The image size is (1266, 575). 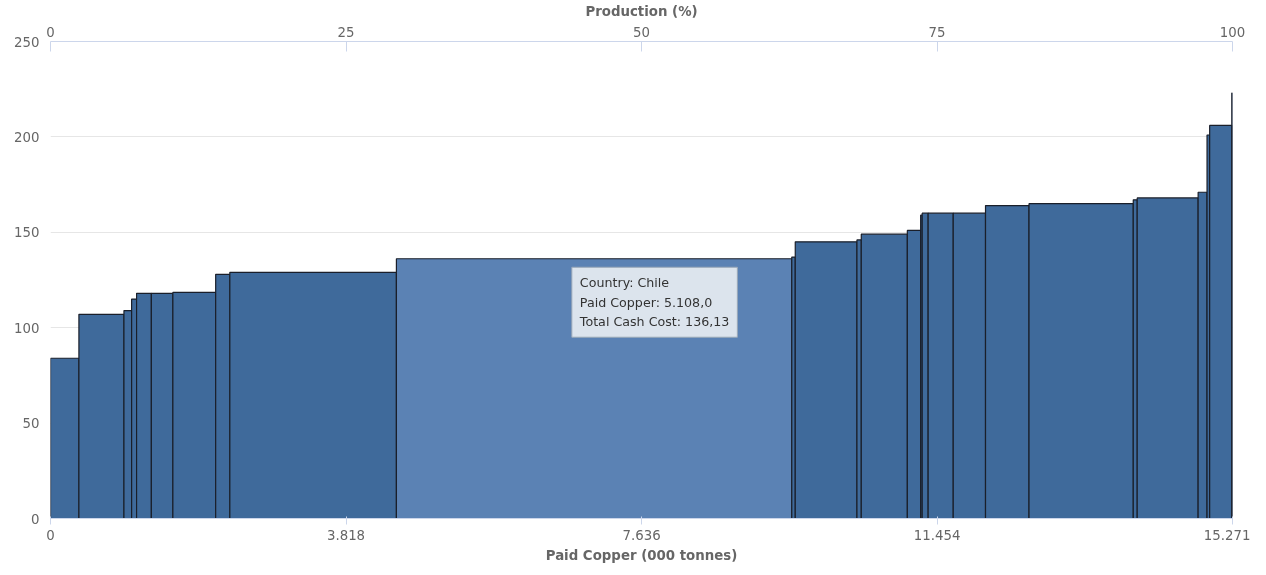 What do you see at coordinates (27, 233) in the screenshot?
I see `y-tick-label: 150` at bounding box center [27, 233].